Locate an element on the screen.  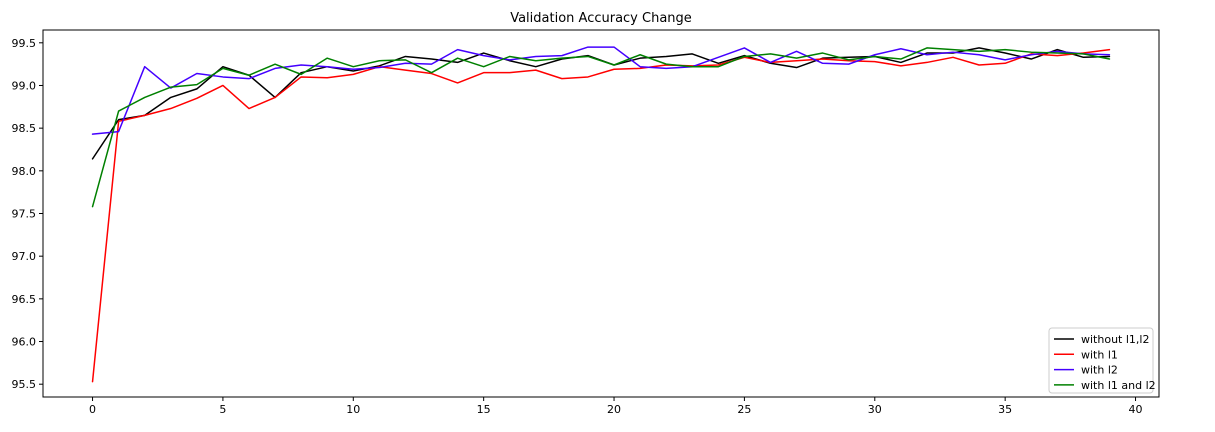
y-tick-label: 98.0 is located at coordinates (24, 171).